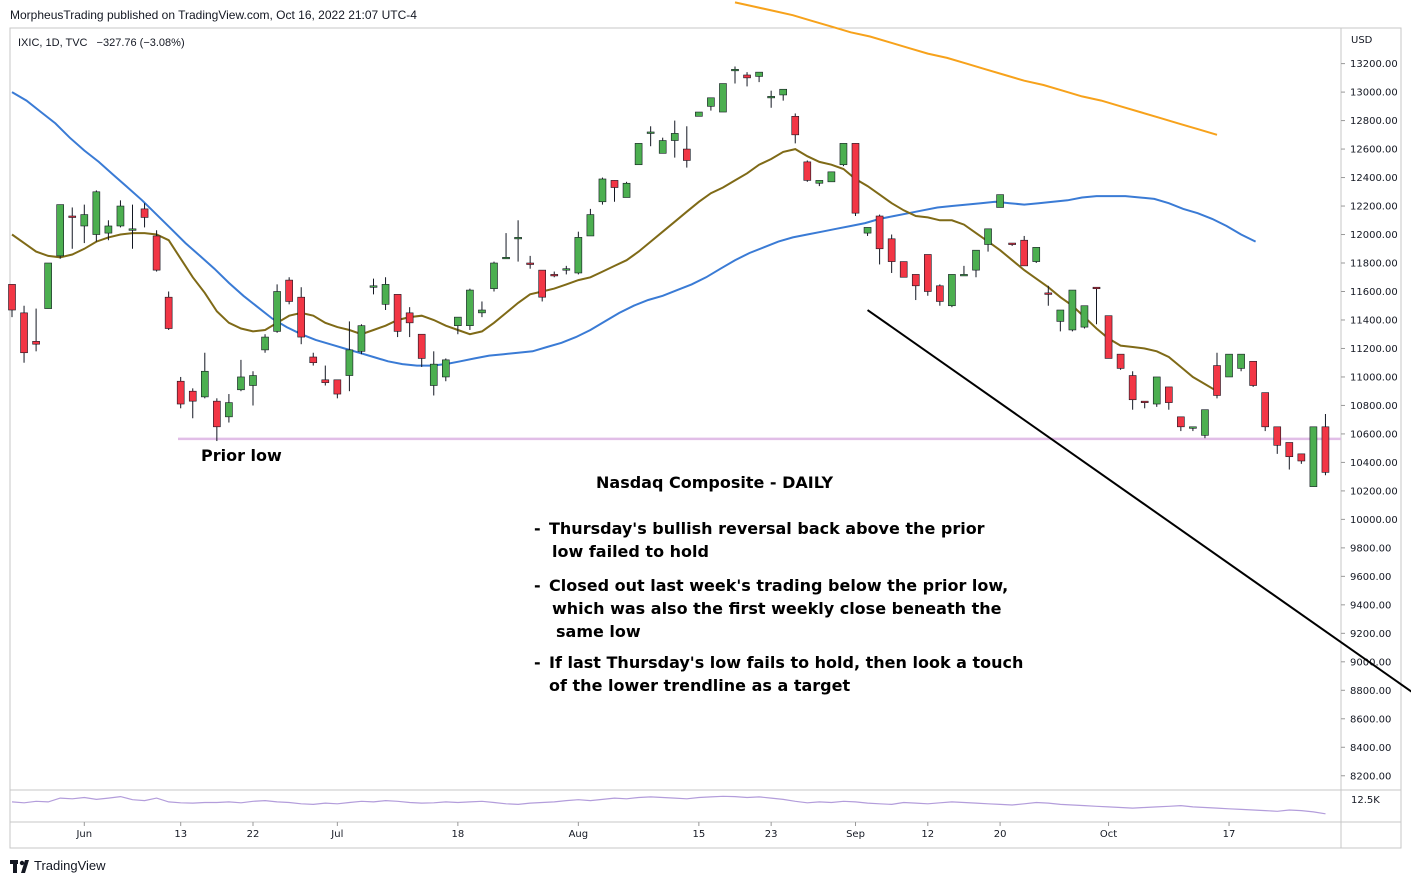 This screenshot has height=883, width=1411. Describe the element at coordinates (1374, 406) in the screenshot. I see `price-tick-label: 10800.00` at that location.